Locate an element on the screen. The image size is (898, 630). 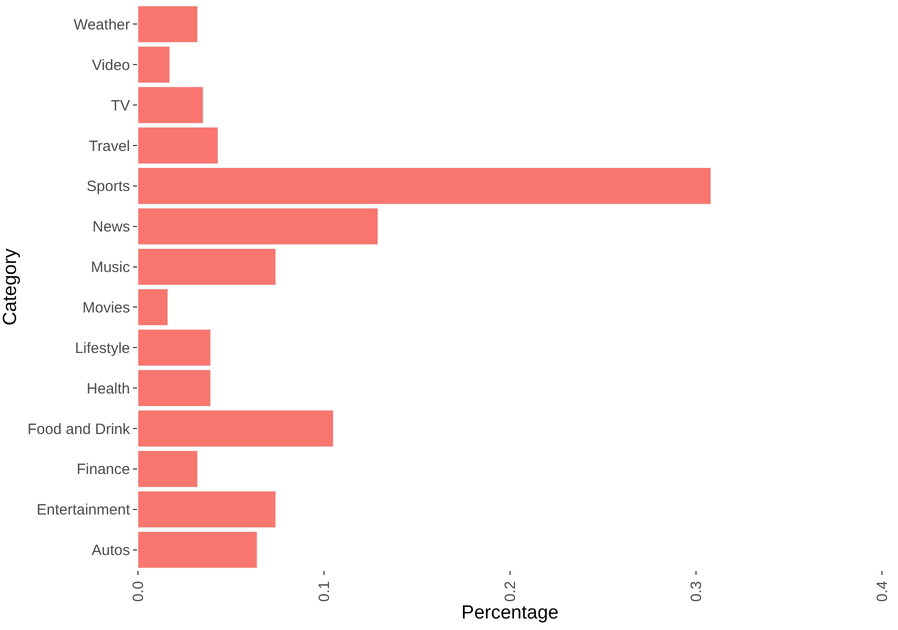
y-tick-label: Travel is located at coordinates (109, 146).